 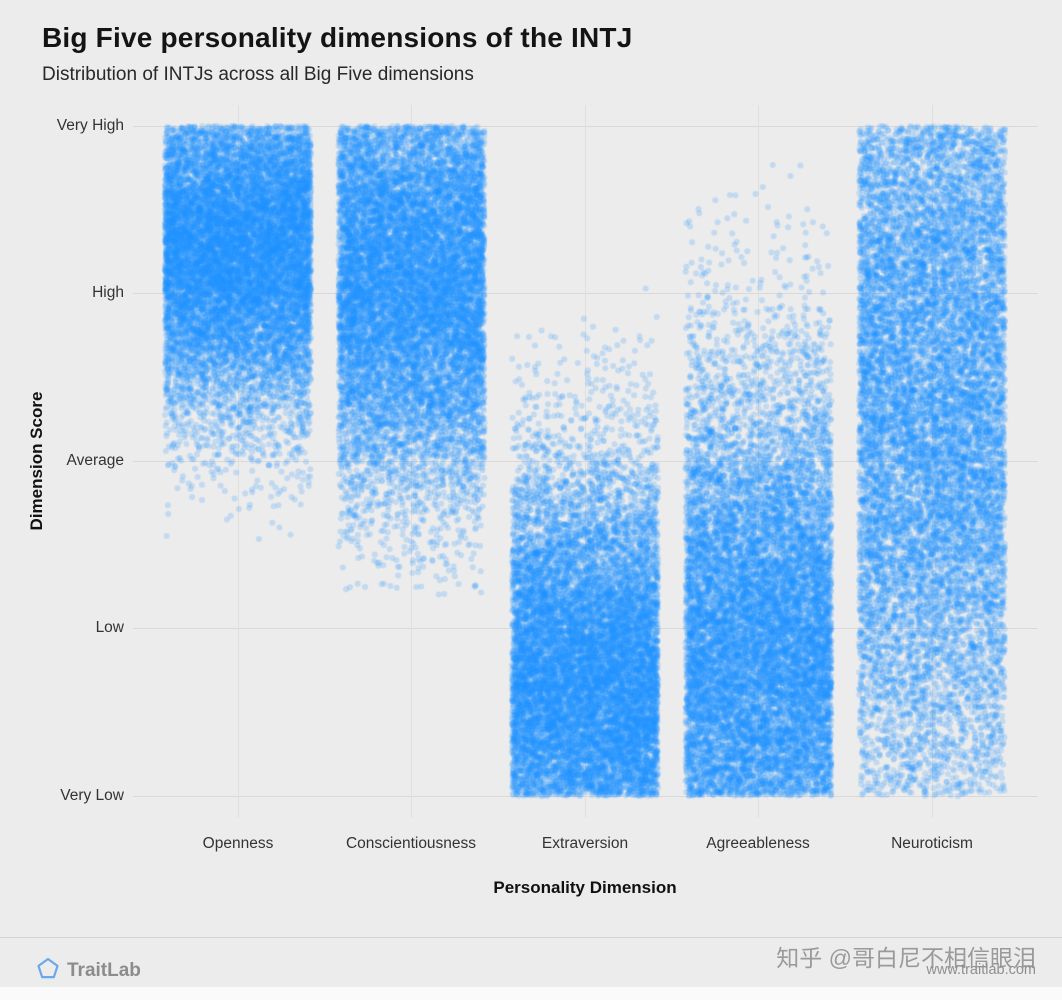 What do you see at coordinates (585, 843) in the screenshot?
I see `x-tick-extraversion: Extraversion` at bounding box center [585, 843].